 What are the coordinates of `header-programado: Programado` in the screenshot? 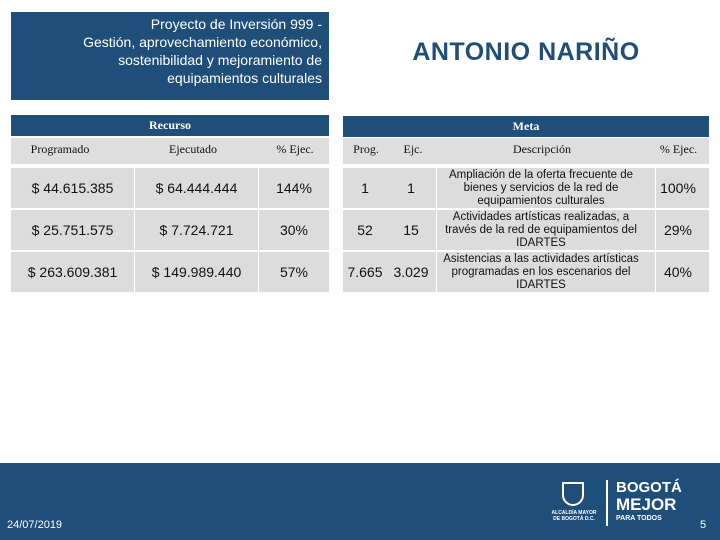 It's located at (60, 149).